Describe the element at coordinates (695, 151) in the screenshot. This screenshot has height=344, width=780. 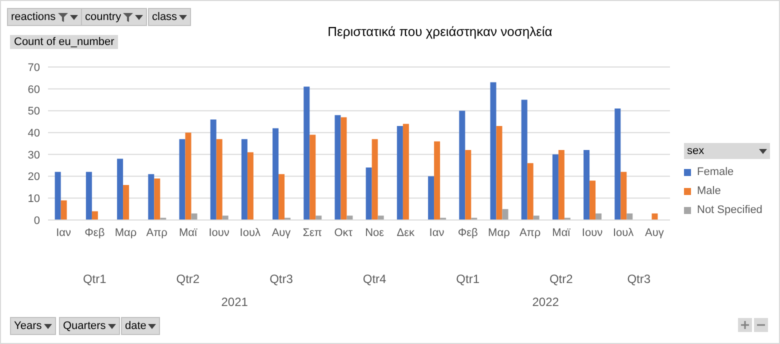
I see `legend-title: sex` at that location.